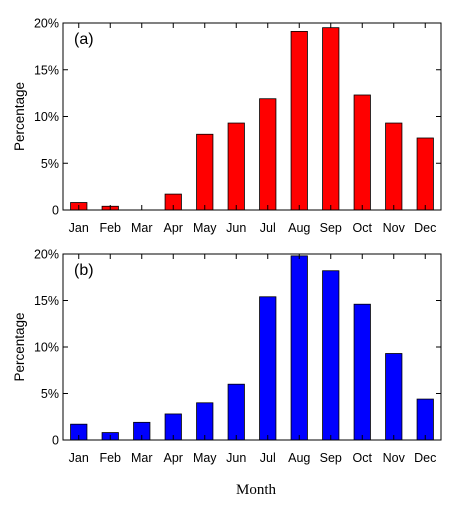 The image size is (451, 507). I want to click on x-tick-label-a-sep: Sep, so click(331, 228).